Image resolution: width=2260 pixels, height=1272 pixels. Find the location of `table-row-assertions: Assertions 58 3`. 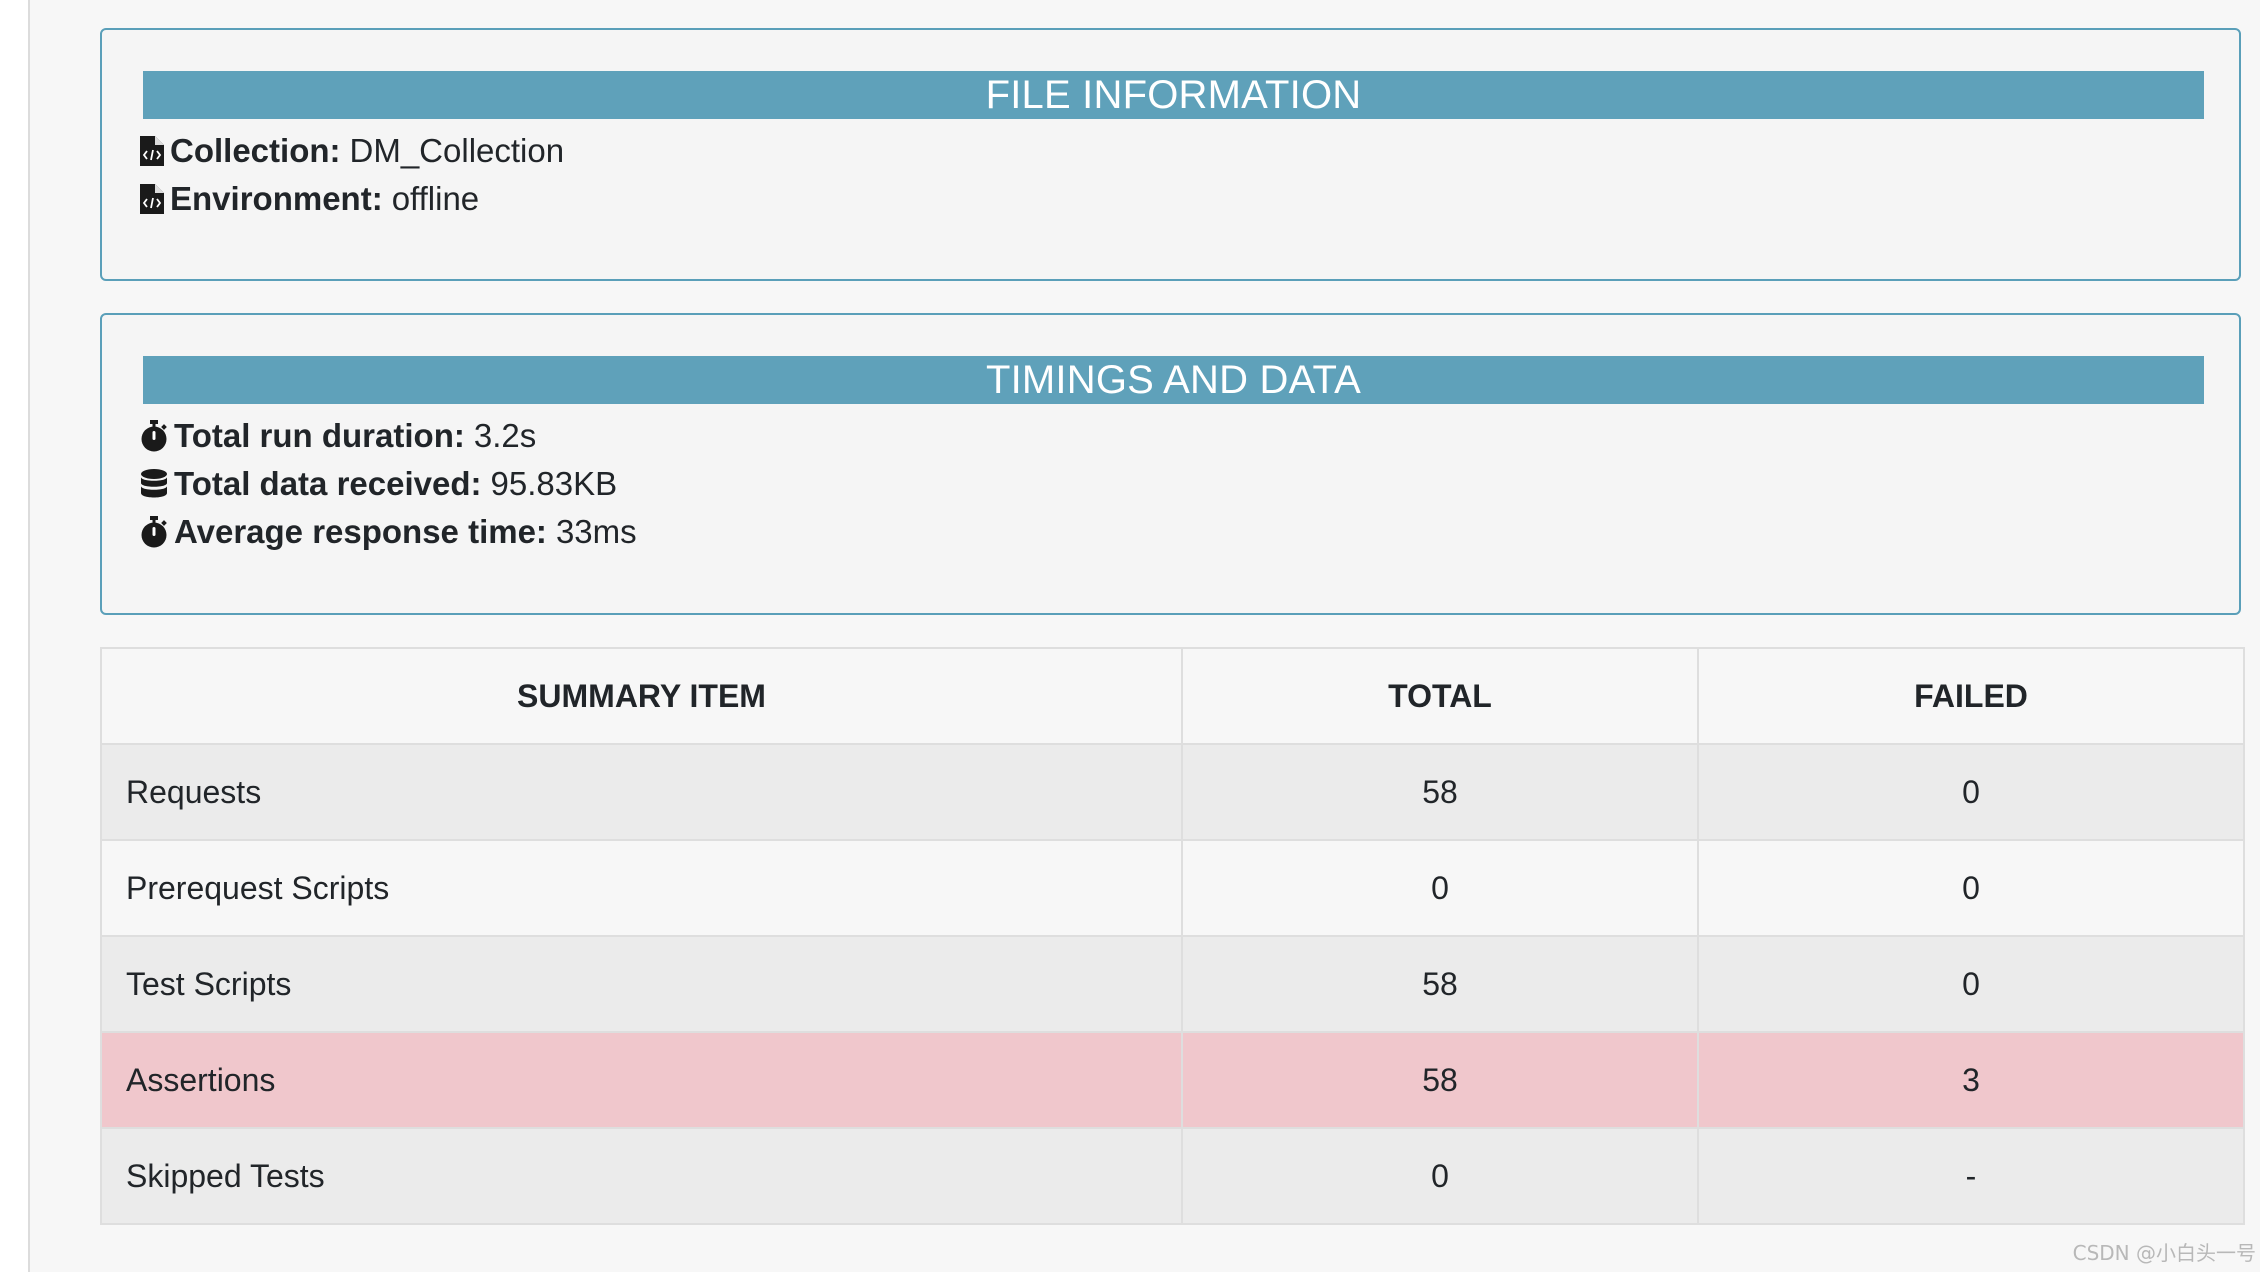

table-row-assertions: Assertions 58 3 is located at coordinates (1172, 1080).